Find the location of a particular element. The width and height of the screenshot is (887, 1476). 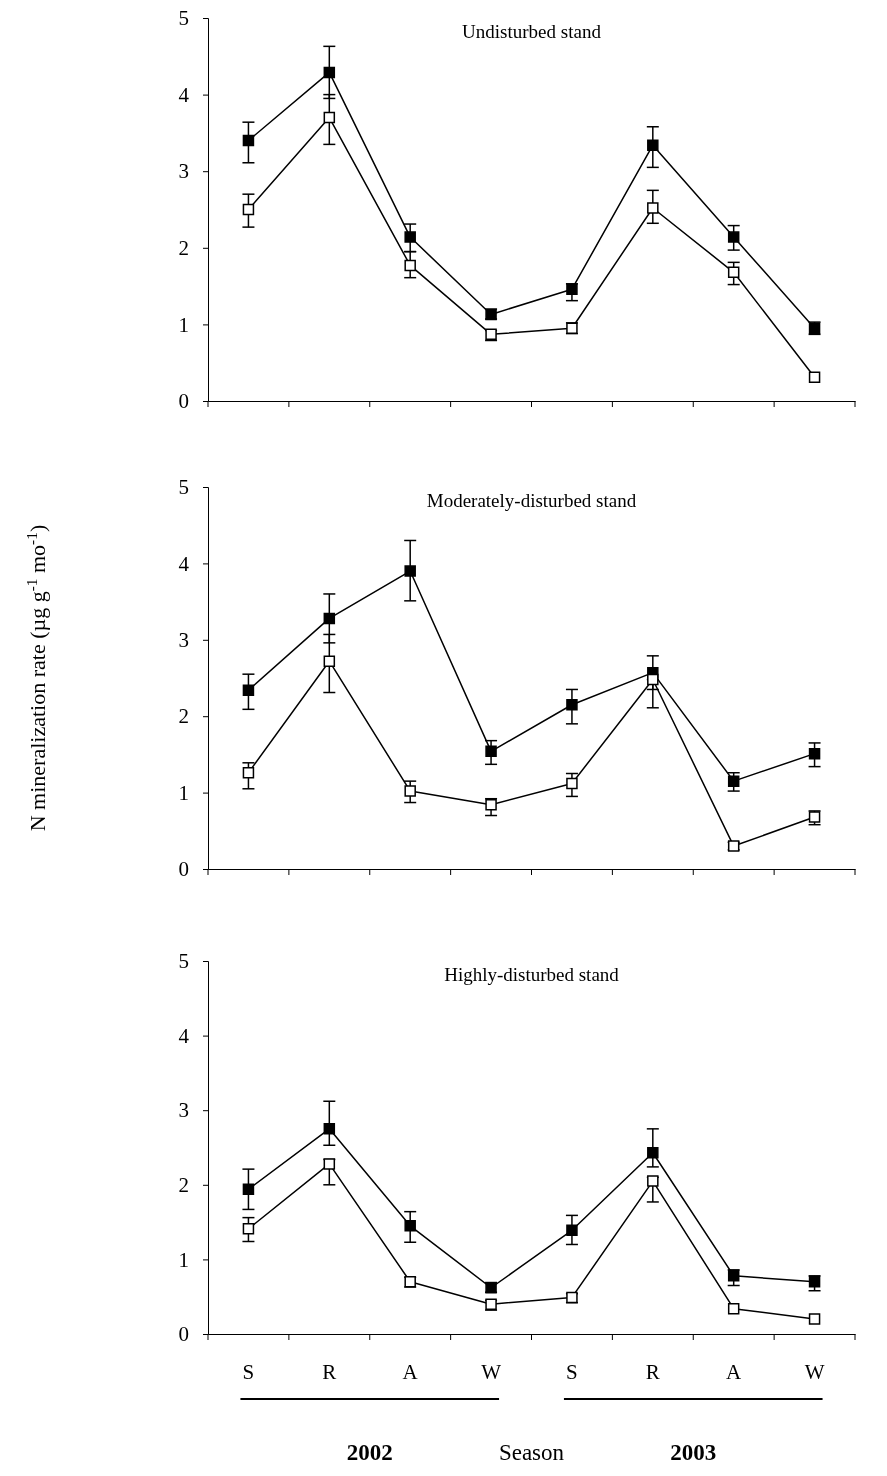

x-axis-title: Season is located at coordinates (531, 1452).